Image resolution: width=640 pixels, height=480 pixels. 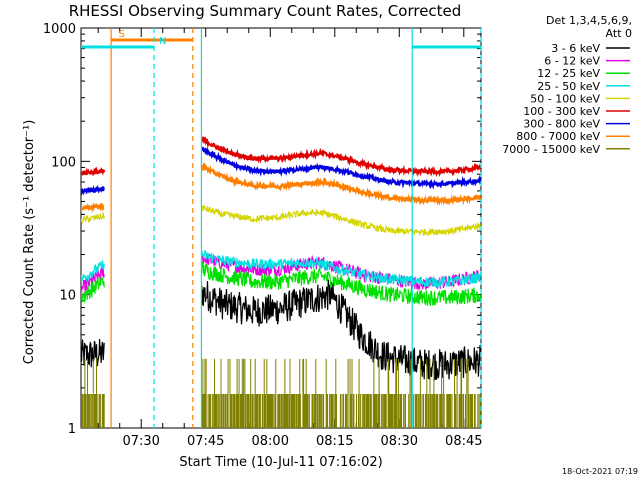 What do you see at coordinates (162, 41) in the screenshot?
I see `flag-label-1: N` at bounding box center [162, 41].